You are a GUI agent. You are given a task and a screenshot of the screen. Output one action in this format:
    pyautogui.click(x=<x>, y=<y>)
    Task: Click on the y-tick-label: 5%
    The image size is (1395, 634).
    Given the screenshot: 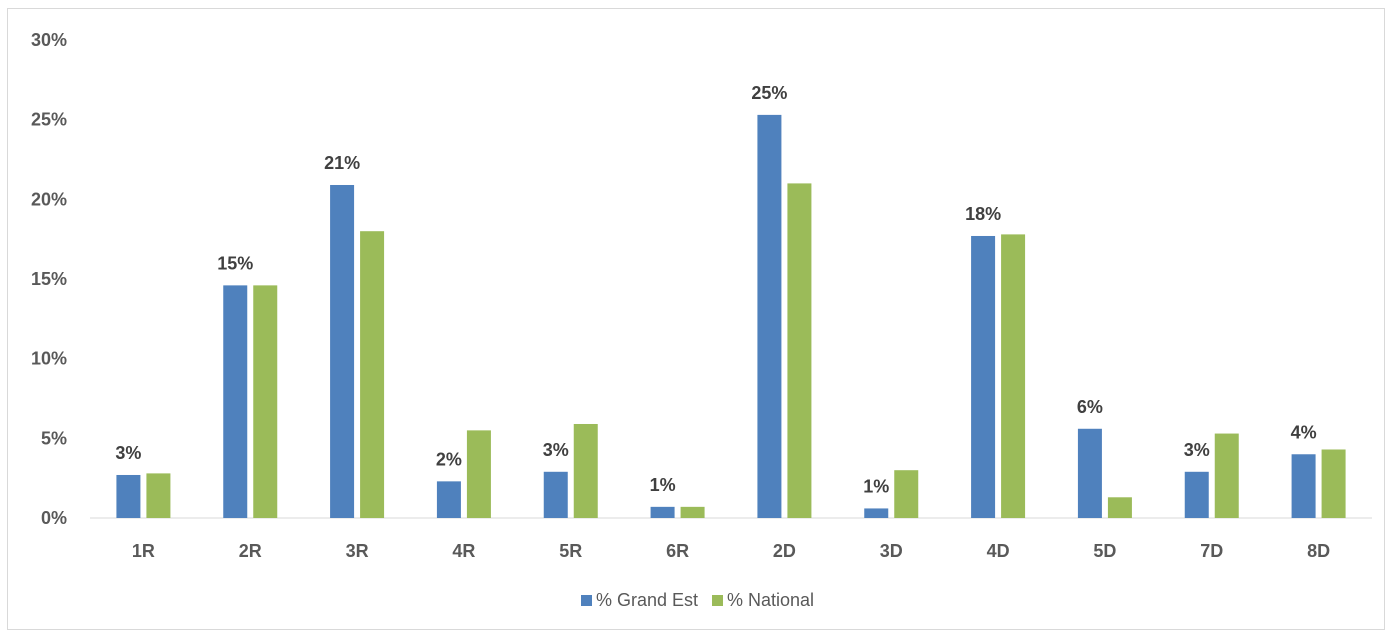 What is the action you would take?
    pyautogui.click(x=54, y=438)
    